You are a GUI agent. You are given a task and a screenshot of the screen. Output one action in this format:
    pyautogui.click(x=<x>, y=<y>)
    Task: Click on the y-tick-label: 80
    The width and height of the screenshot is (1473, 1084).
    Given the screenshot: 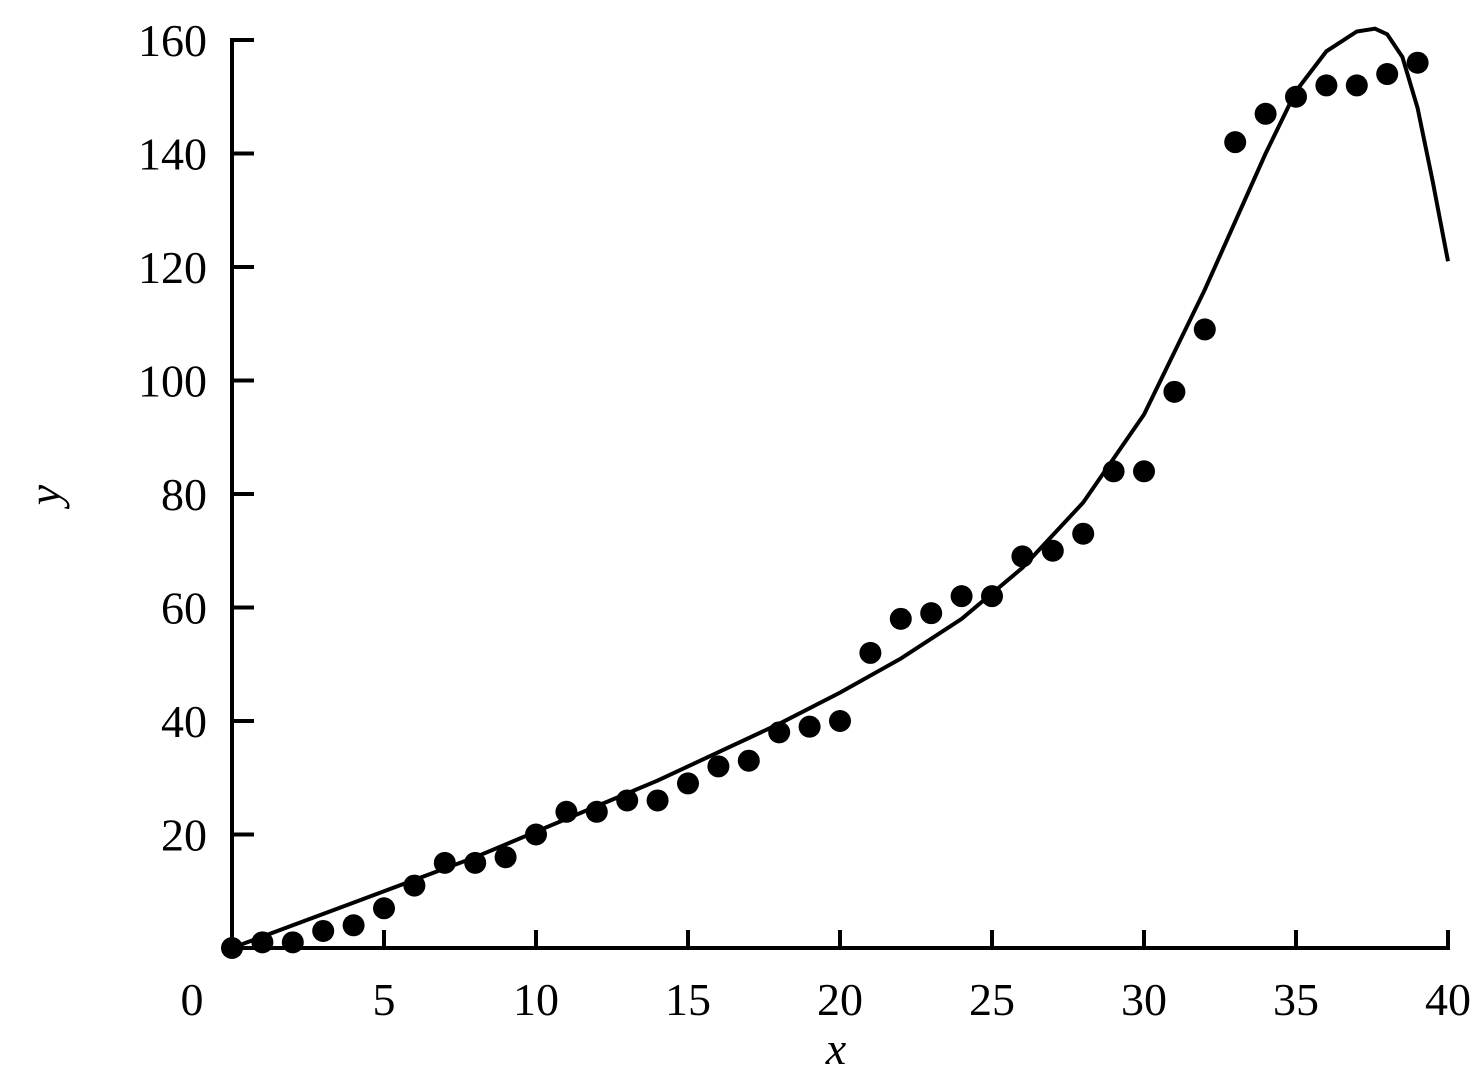 What is the action you would take?
    pyautogui.click(x=184, y=494)
    